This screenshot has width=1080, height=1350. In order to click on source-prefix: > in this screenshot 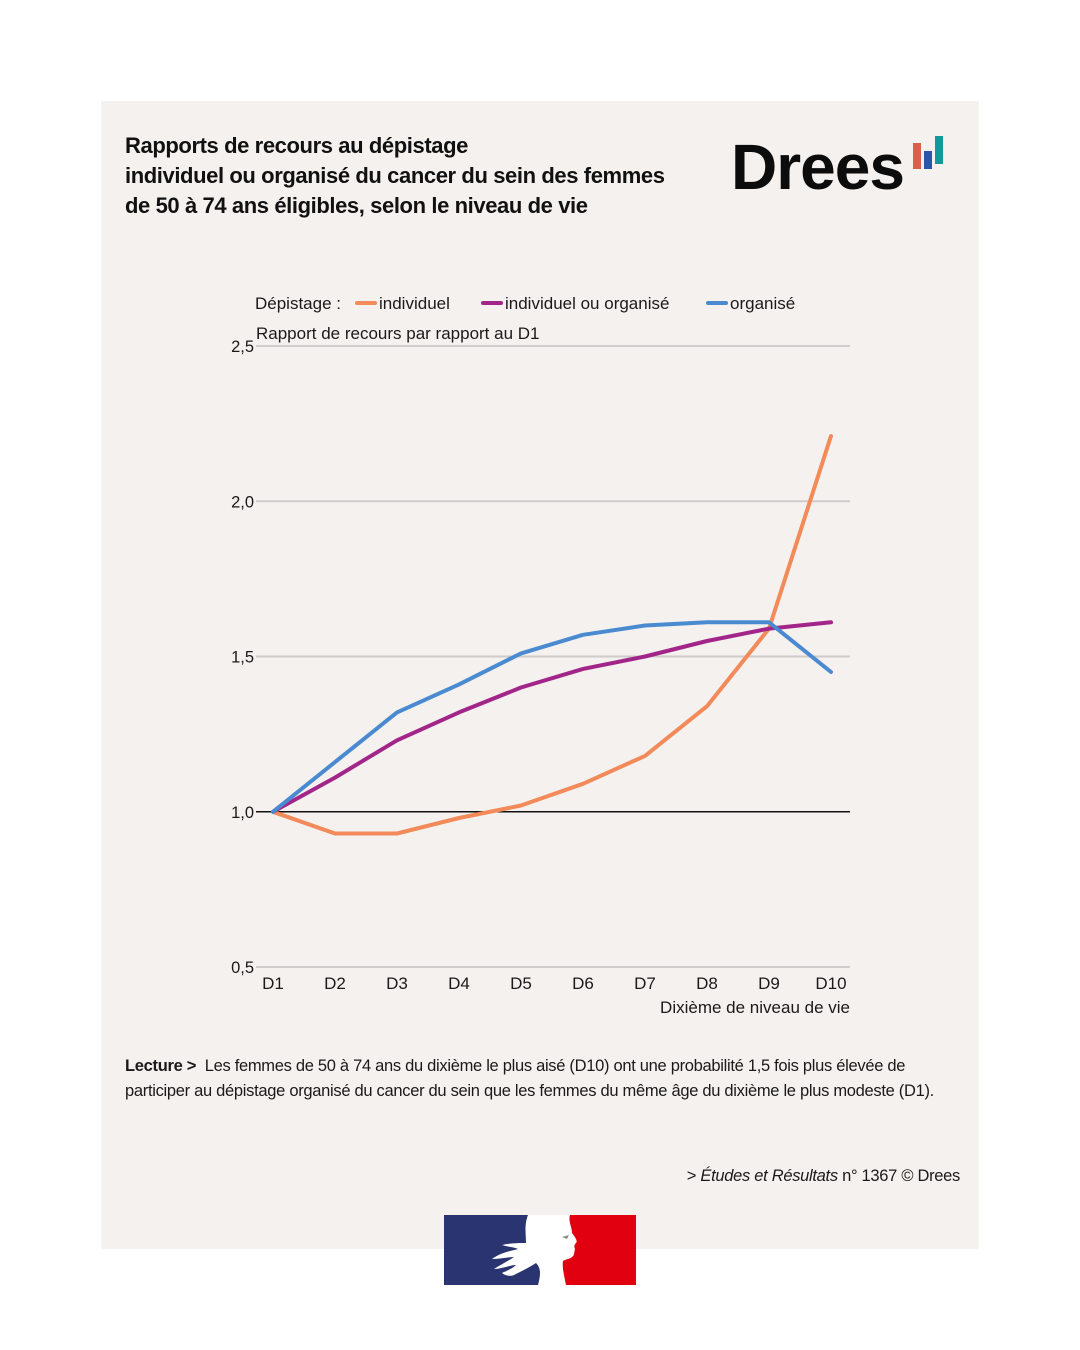, I will do `click(691, 1176)`.